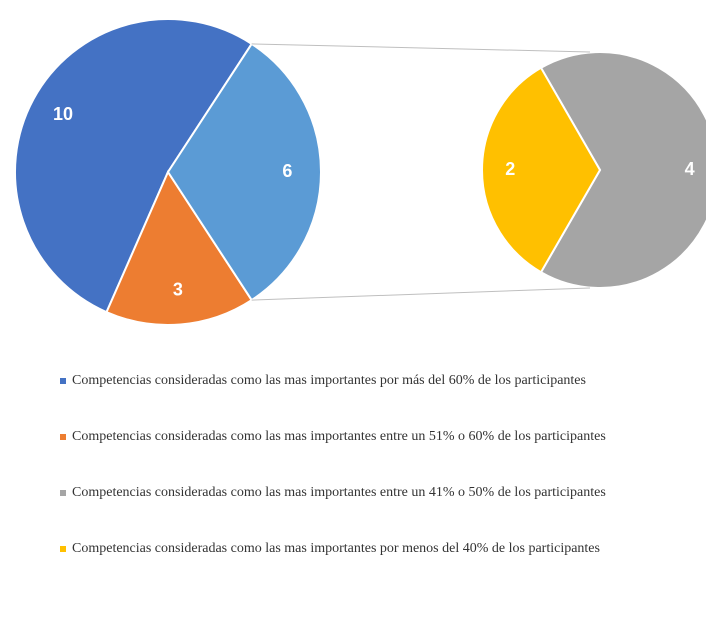 The image size is (706, 644). What do you see at coordinates (178, 290) in the screenshot?
I see `data-label: 3` at bounding box center [178, 290].